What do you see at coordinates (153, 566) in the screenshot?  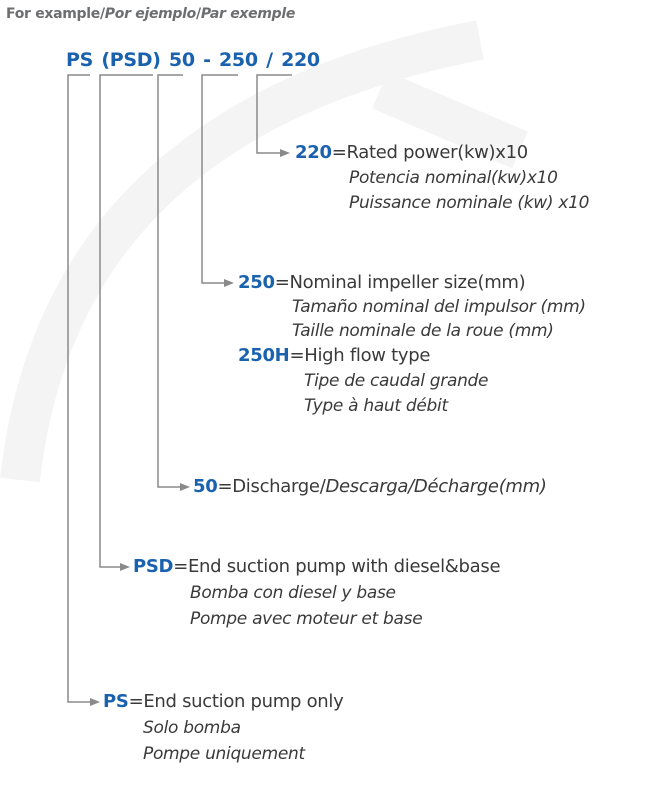 I see `key: PSD` at bounding box center [153, 566].